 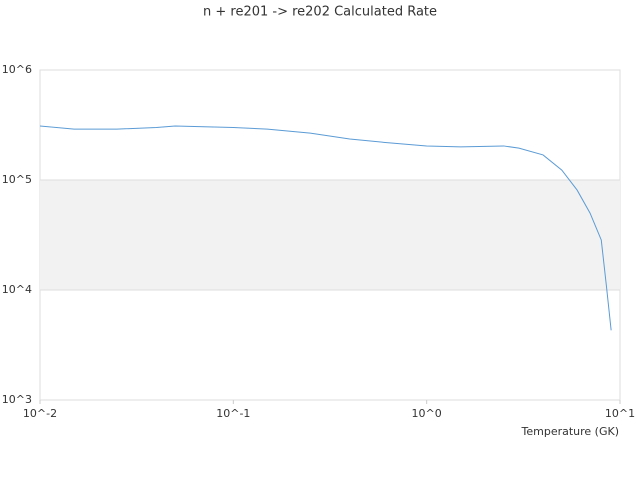 What do you see at coordinates (17, 289) in the screenshot?
I see `y-tick-label: 10^4` at bounding box center [17, 289].